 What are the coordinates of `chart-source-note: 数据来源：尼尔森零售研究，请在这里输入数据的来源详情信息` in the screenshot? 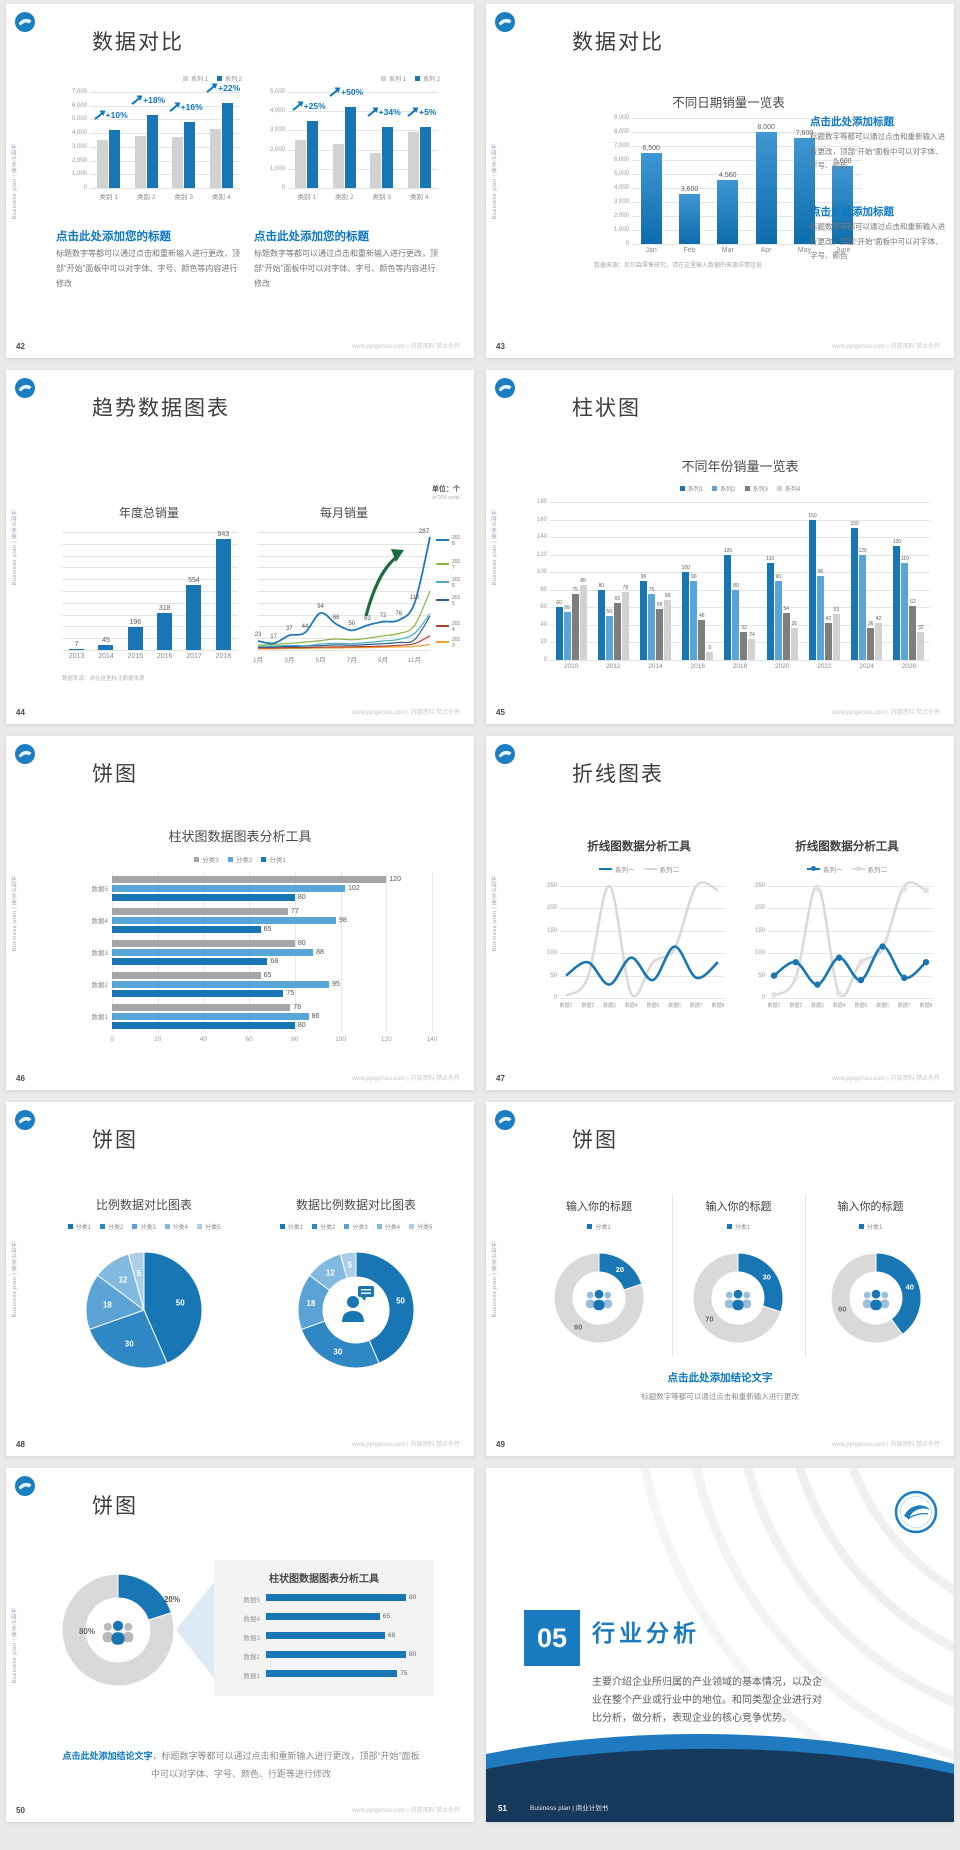 It's located at (678, 266).